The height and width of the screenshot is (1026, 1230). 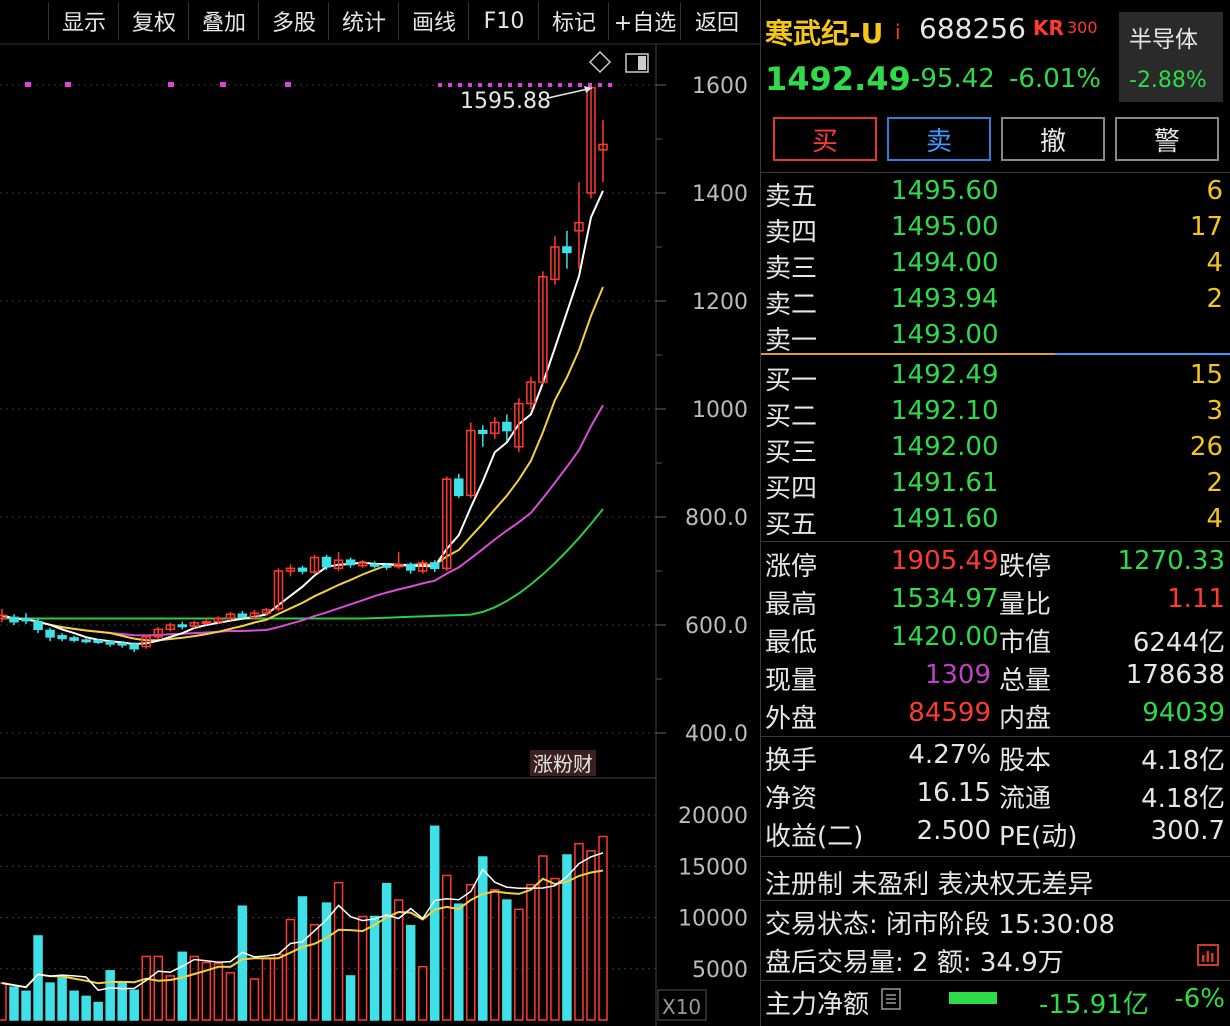 I want to click on pe-label: PE(动), so click(x=1038, y=837).